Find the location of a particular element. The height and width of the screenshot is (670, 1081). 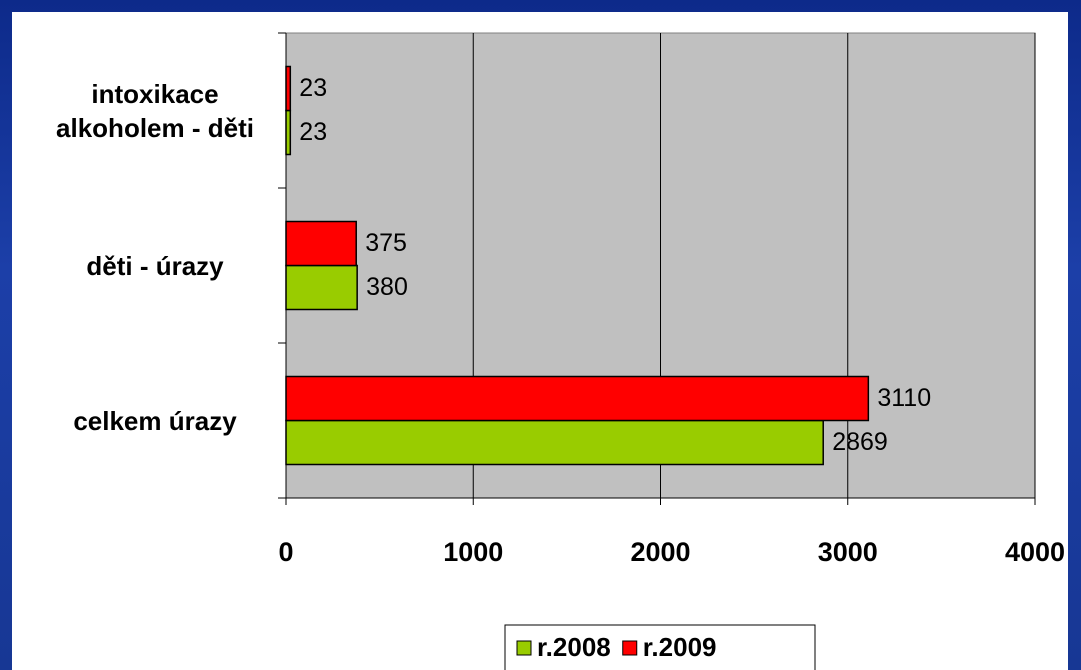

x-tick-label: 0 is located at coordinates (285, 552).